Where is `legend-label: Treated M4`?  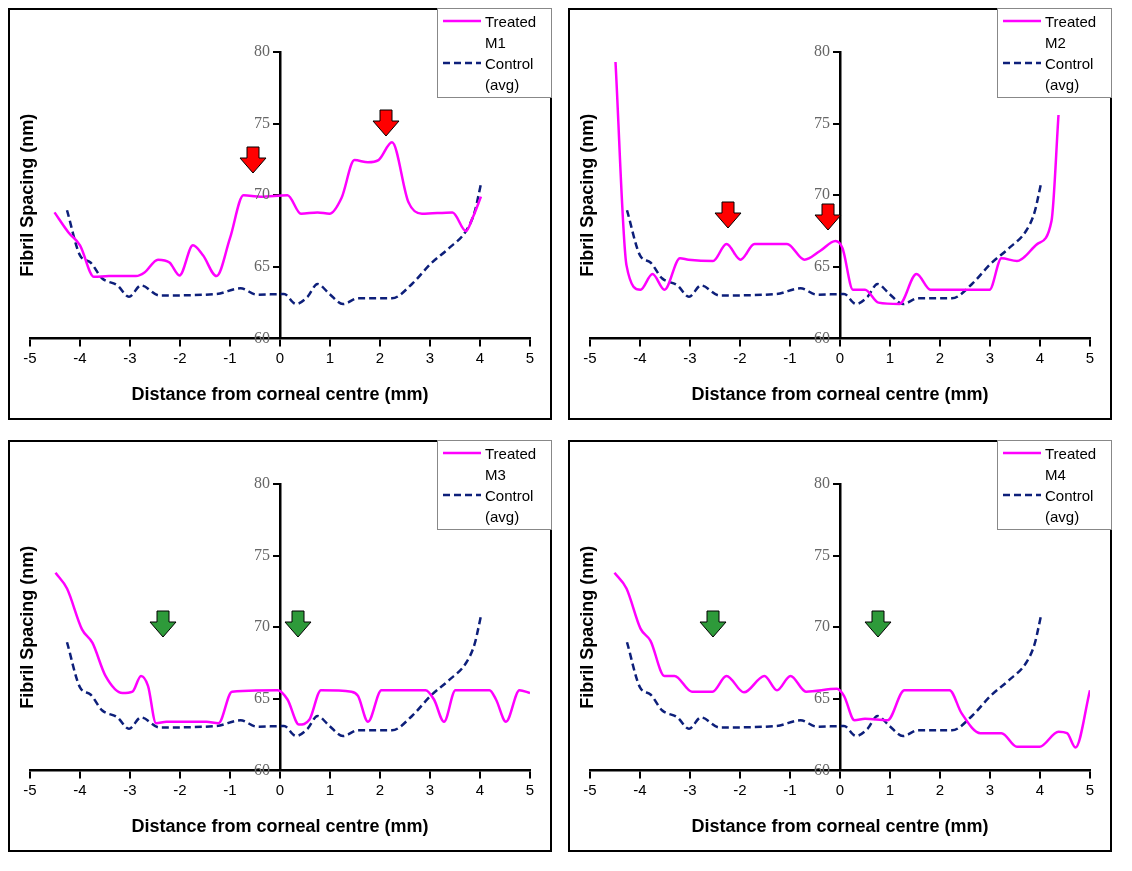
legend-label: Treated M4 is located at coordinates (1071, 464).